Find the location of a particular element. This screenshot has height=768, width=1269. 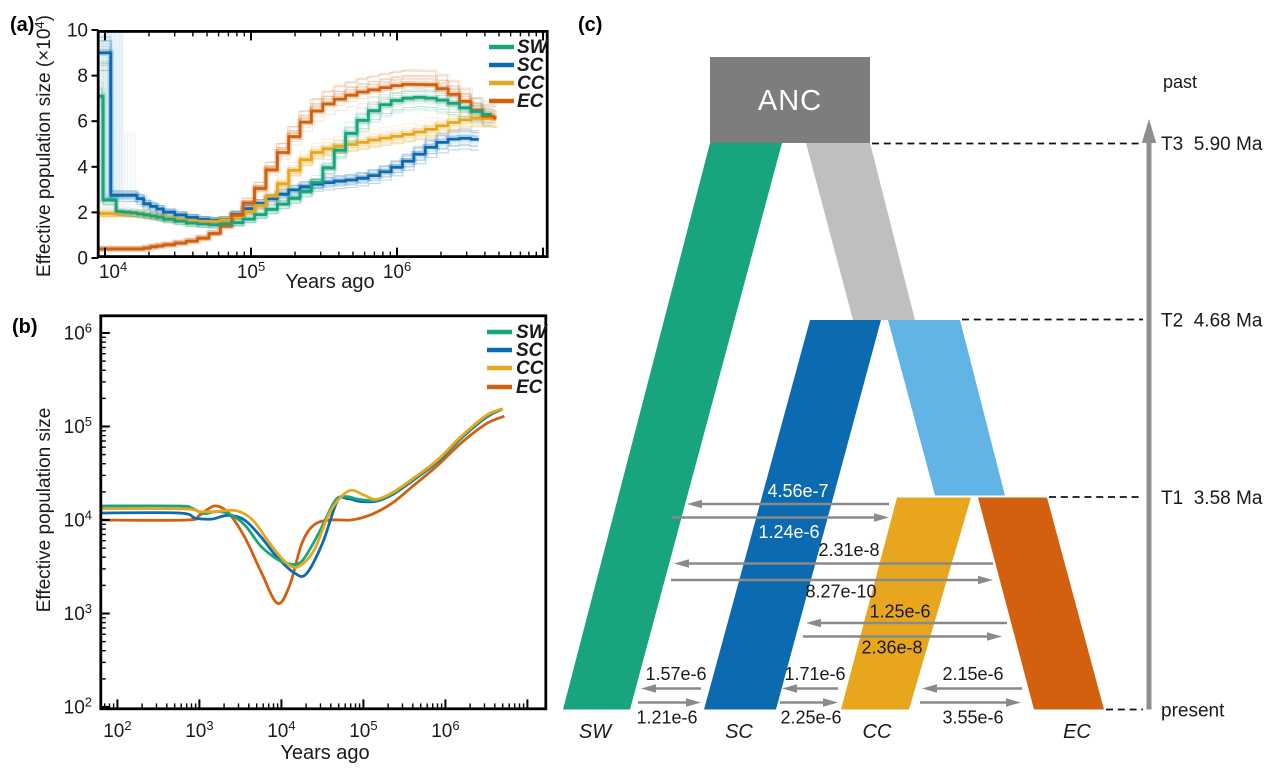

svg-text: (a) is located at coordinates (22, 25).